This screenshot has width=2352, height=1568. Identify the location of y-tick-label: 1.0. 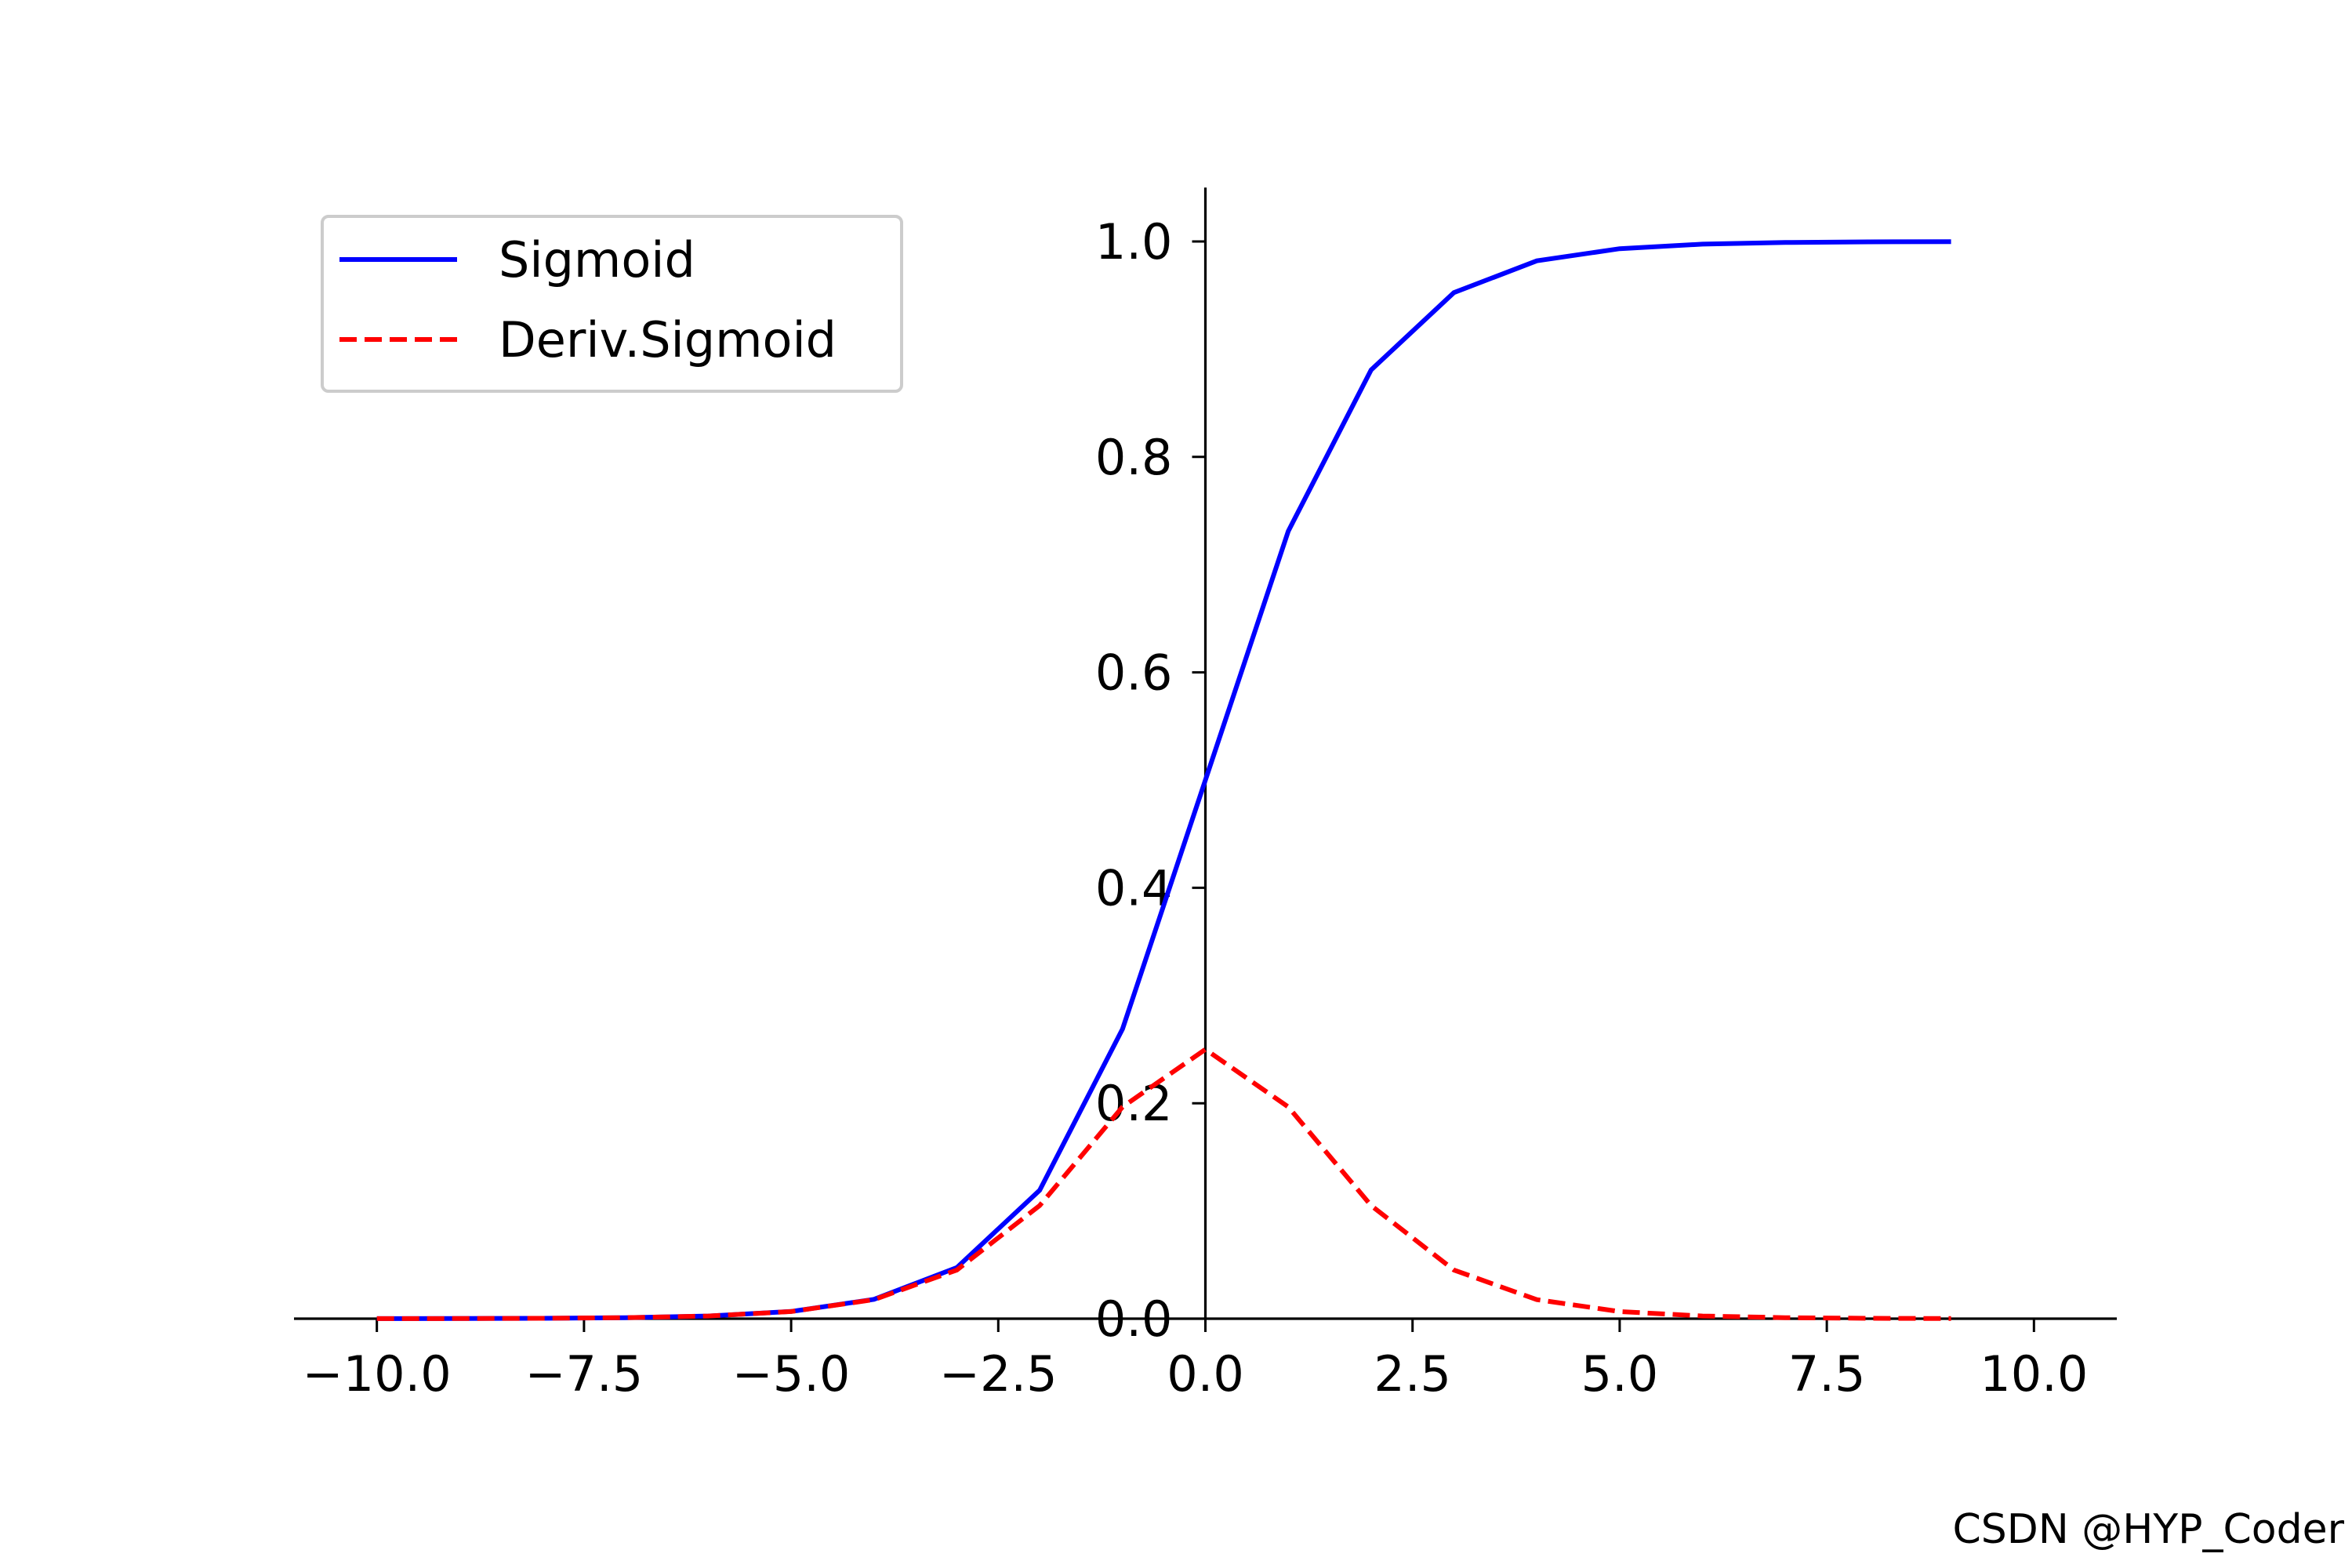
(1134, 241).